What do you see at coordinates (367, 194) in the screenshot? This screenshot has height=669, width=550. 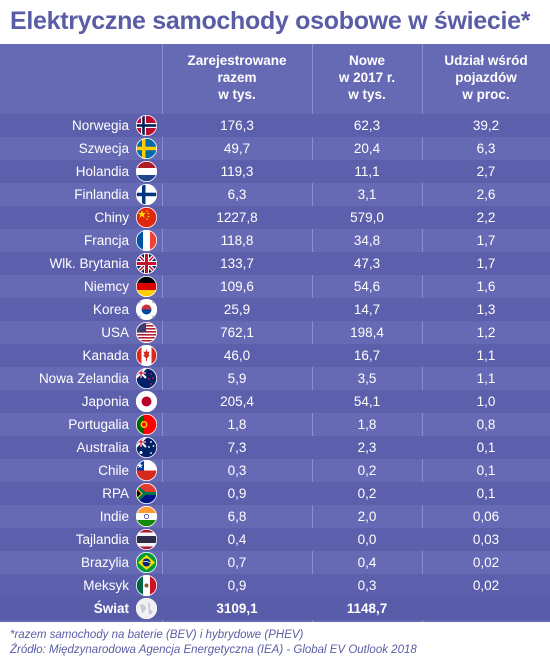 I see `value-new-2017: 3,1` at bounding box center [367, 194].